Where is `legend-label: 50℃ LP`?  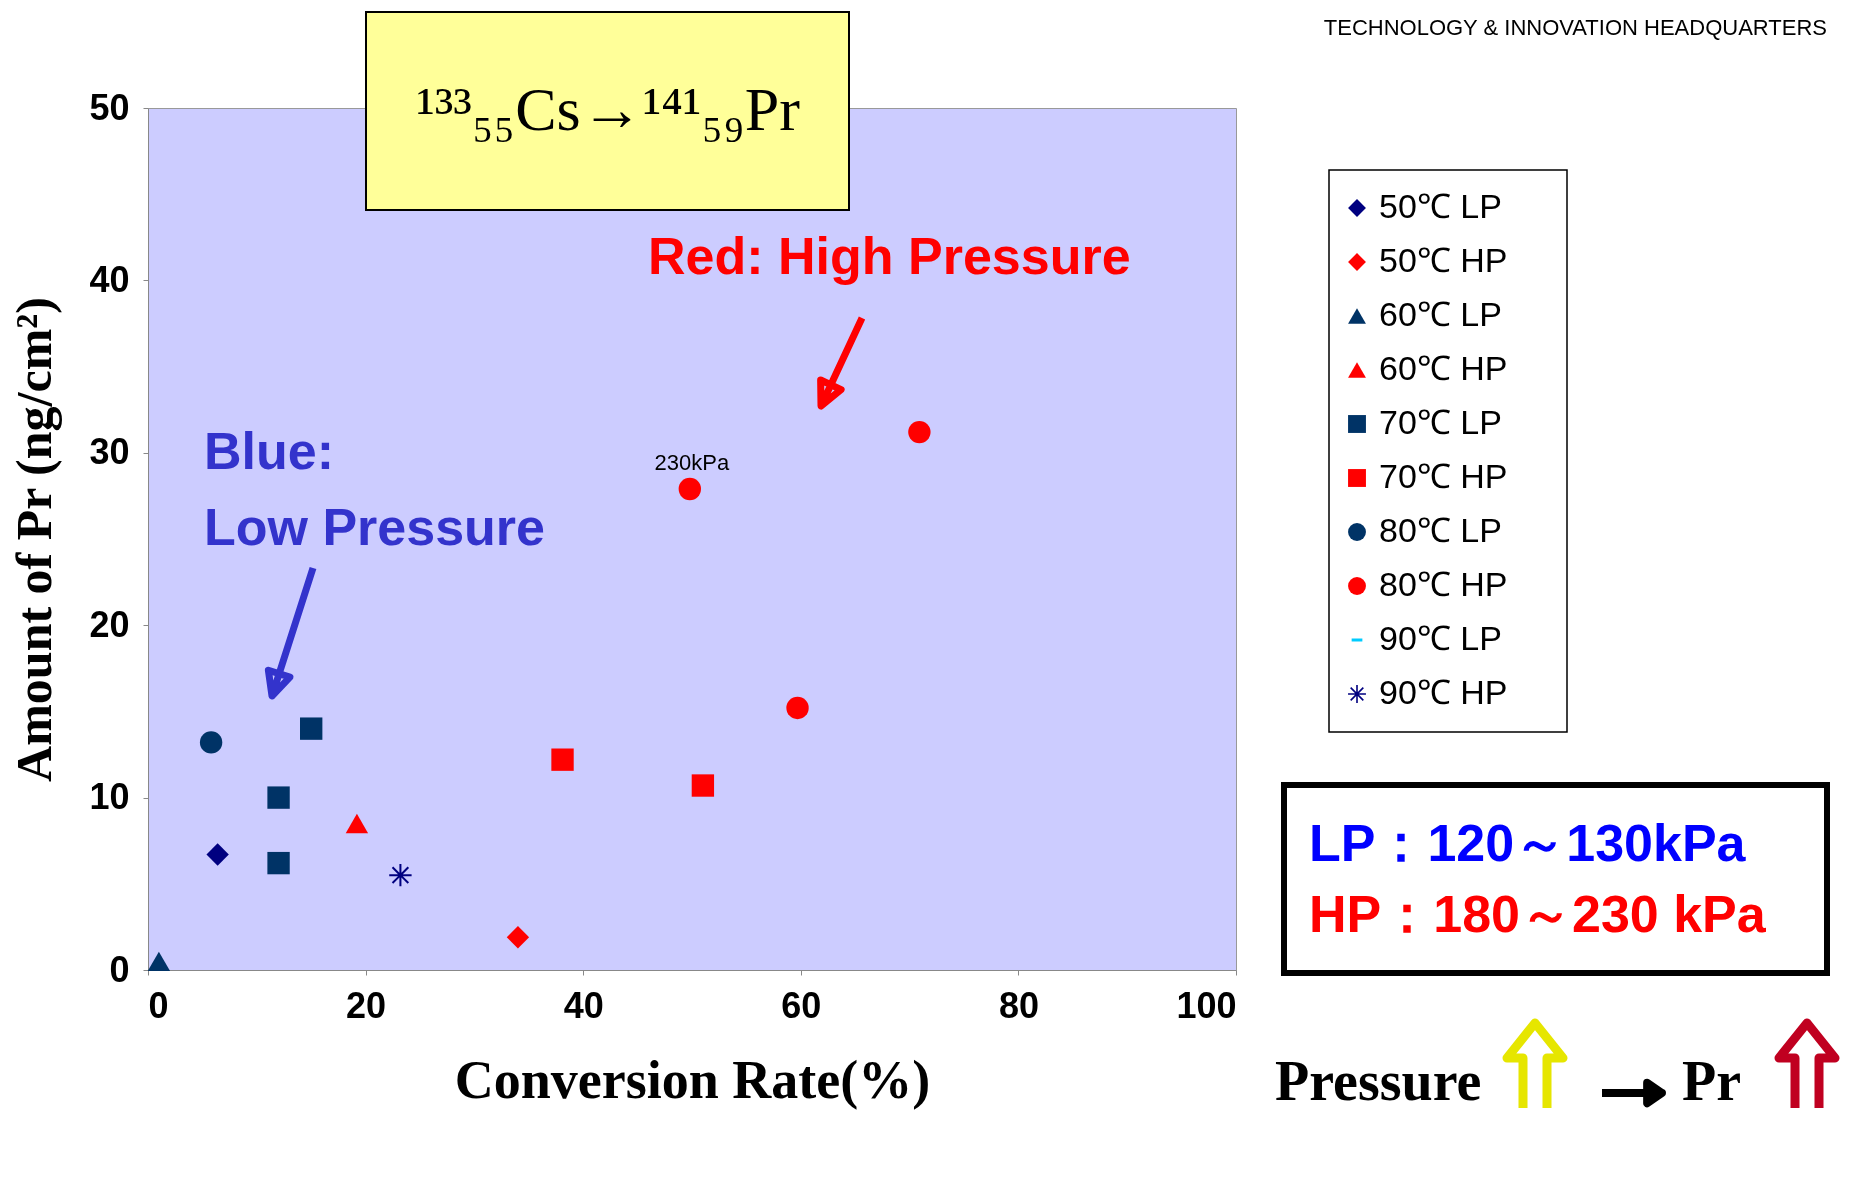
legend-label: 50℃ LP is located at coordinates (1440, 206).